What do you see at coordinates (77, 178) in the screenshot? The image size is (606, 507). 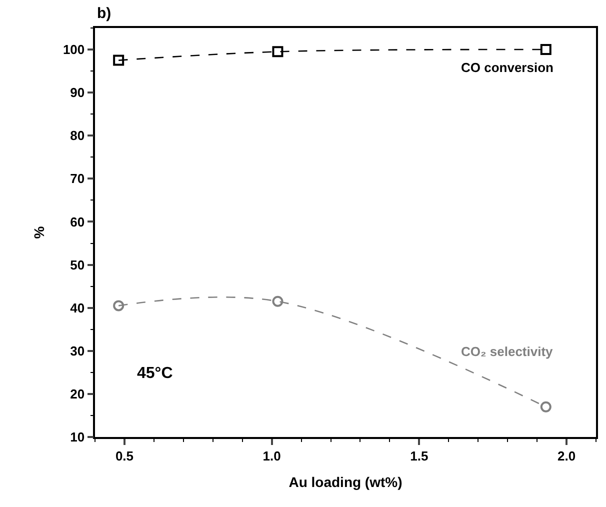 I see `y-tick-label: 70` at bounding box center [77, 178].